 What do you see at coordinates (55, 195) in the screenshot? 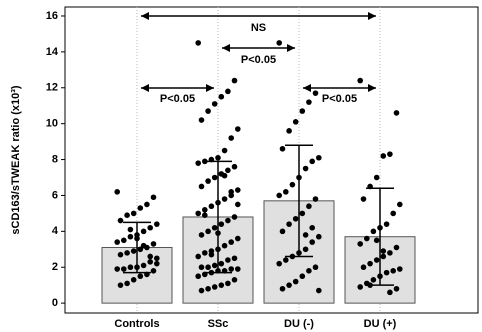
I see `y-tick-label: 6` at bounding box center [55, 195].